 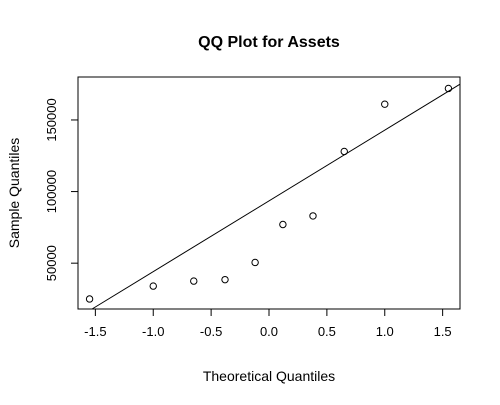 What do you see at coordinates (269, 42) in the screenshot?
I see `chart-title: QQ Plot for Assets` at bounding box center [269, 42].